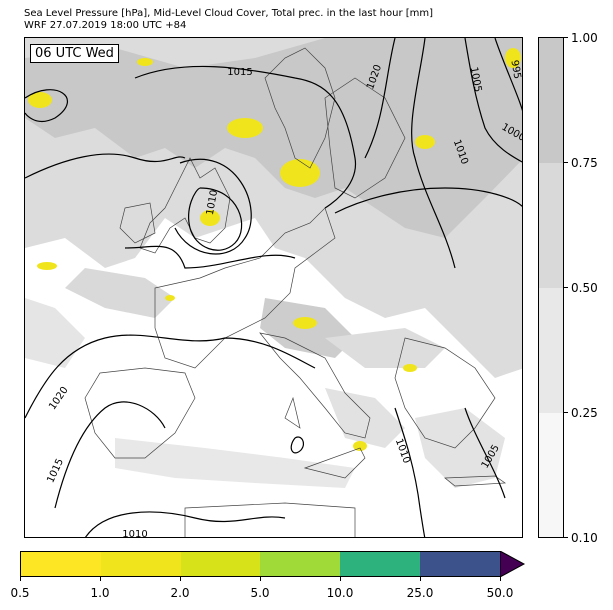 The height and width of the screenshot is (610, 613). Describe the element at coordinates (513, 564) in the screenshot. I see `colorbar-extend-arrow` at that location.